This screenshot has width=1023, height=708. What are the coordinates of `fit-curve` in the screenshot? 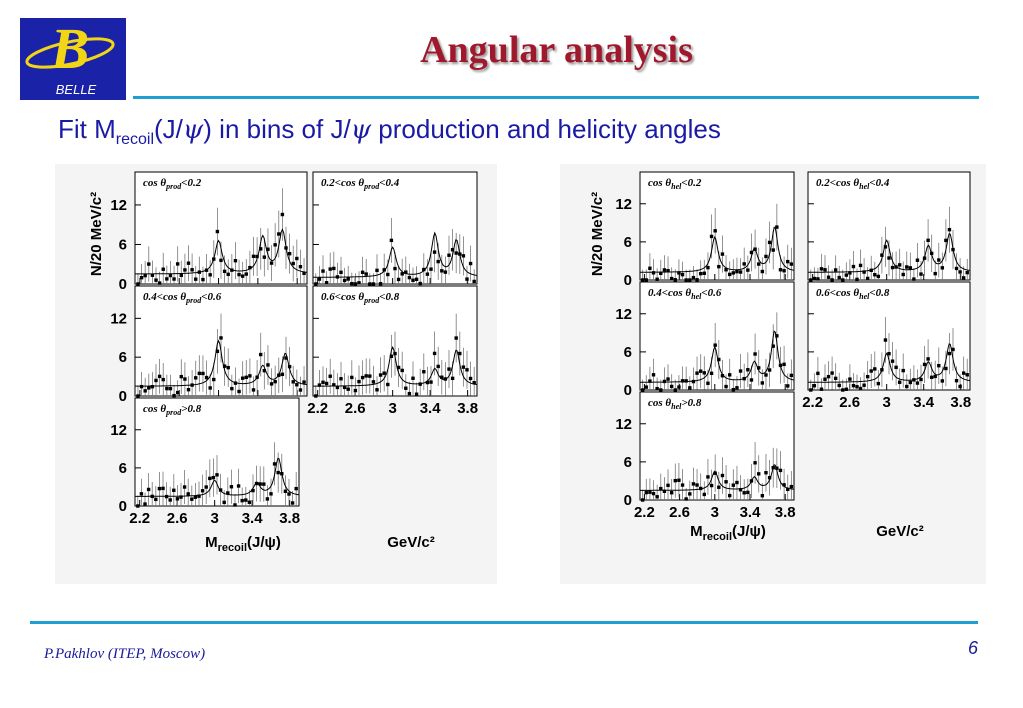 It's located at (717, 249).